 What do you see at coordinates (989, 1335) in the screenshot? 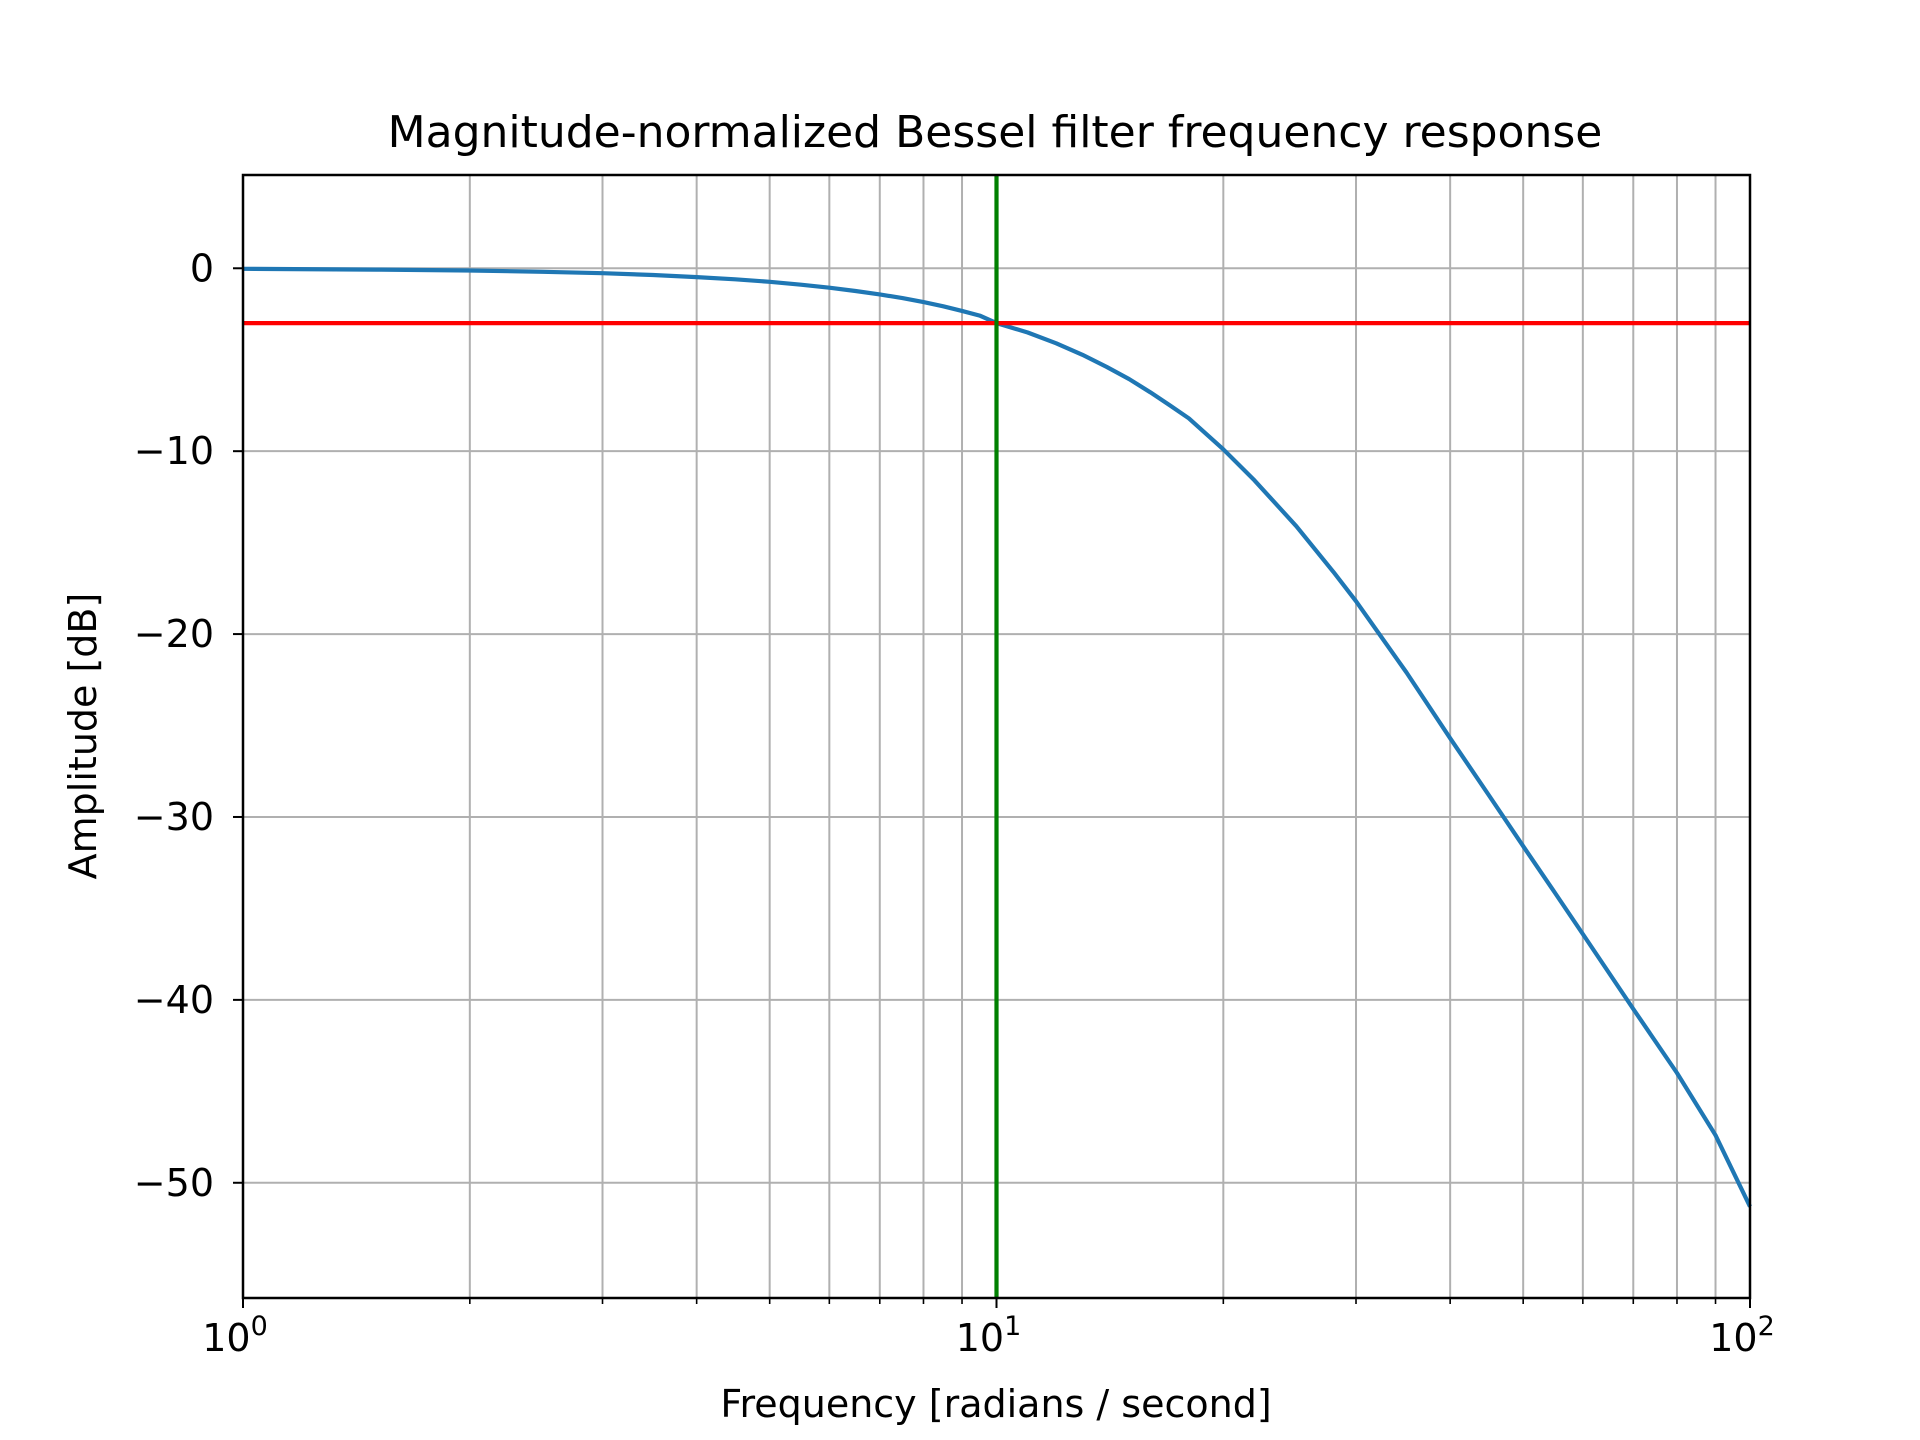
I see `x-tick-label: 101` at bounding box center [989, 1335].